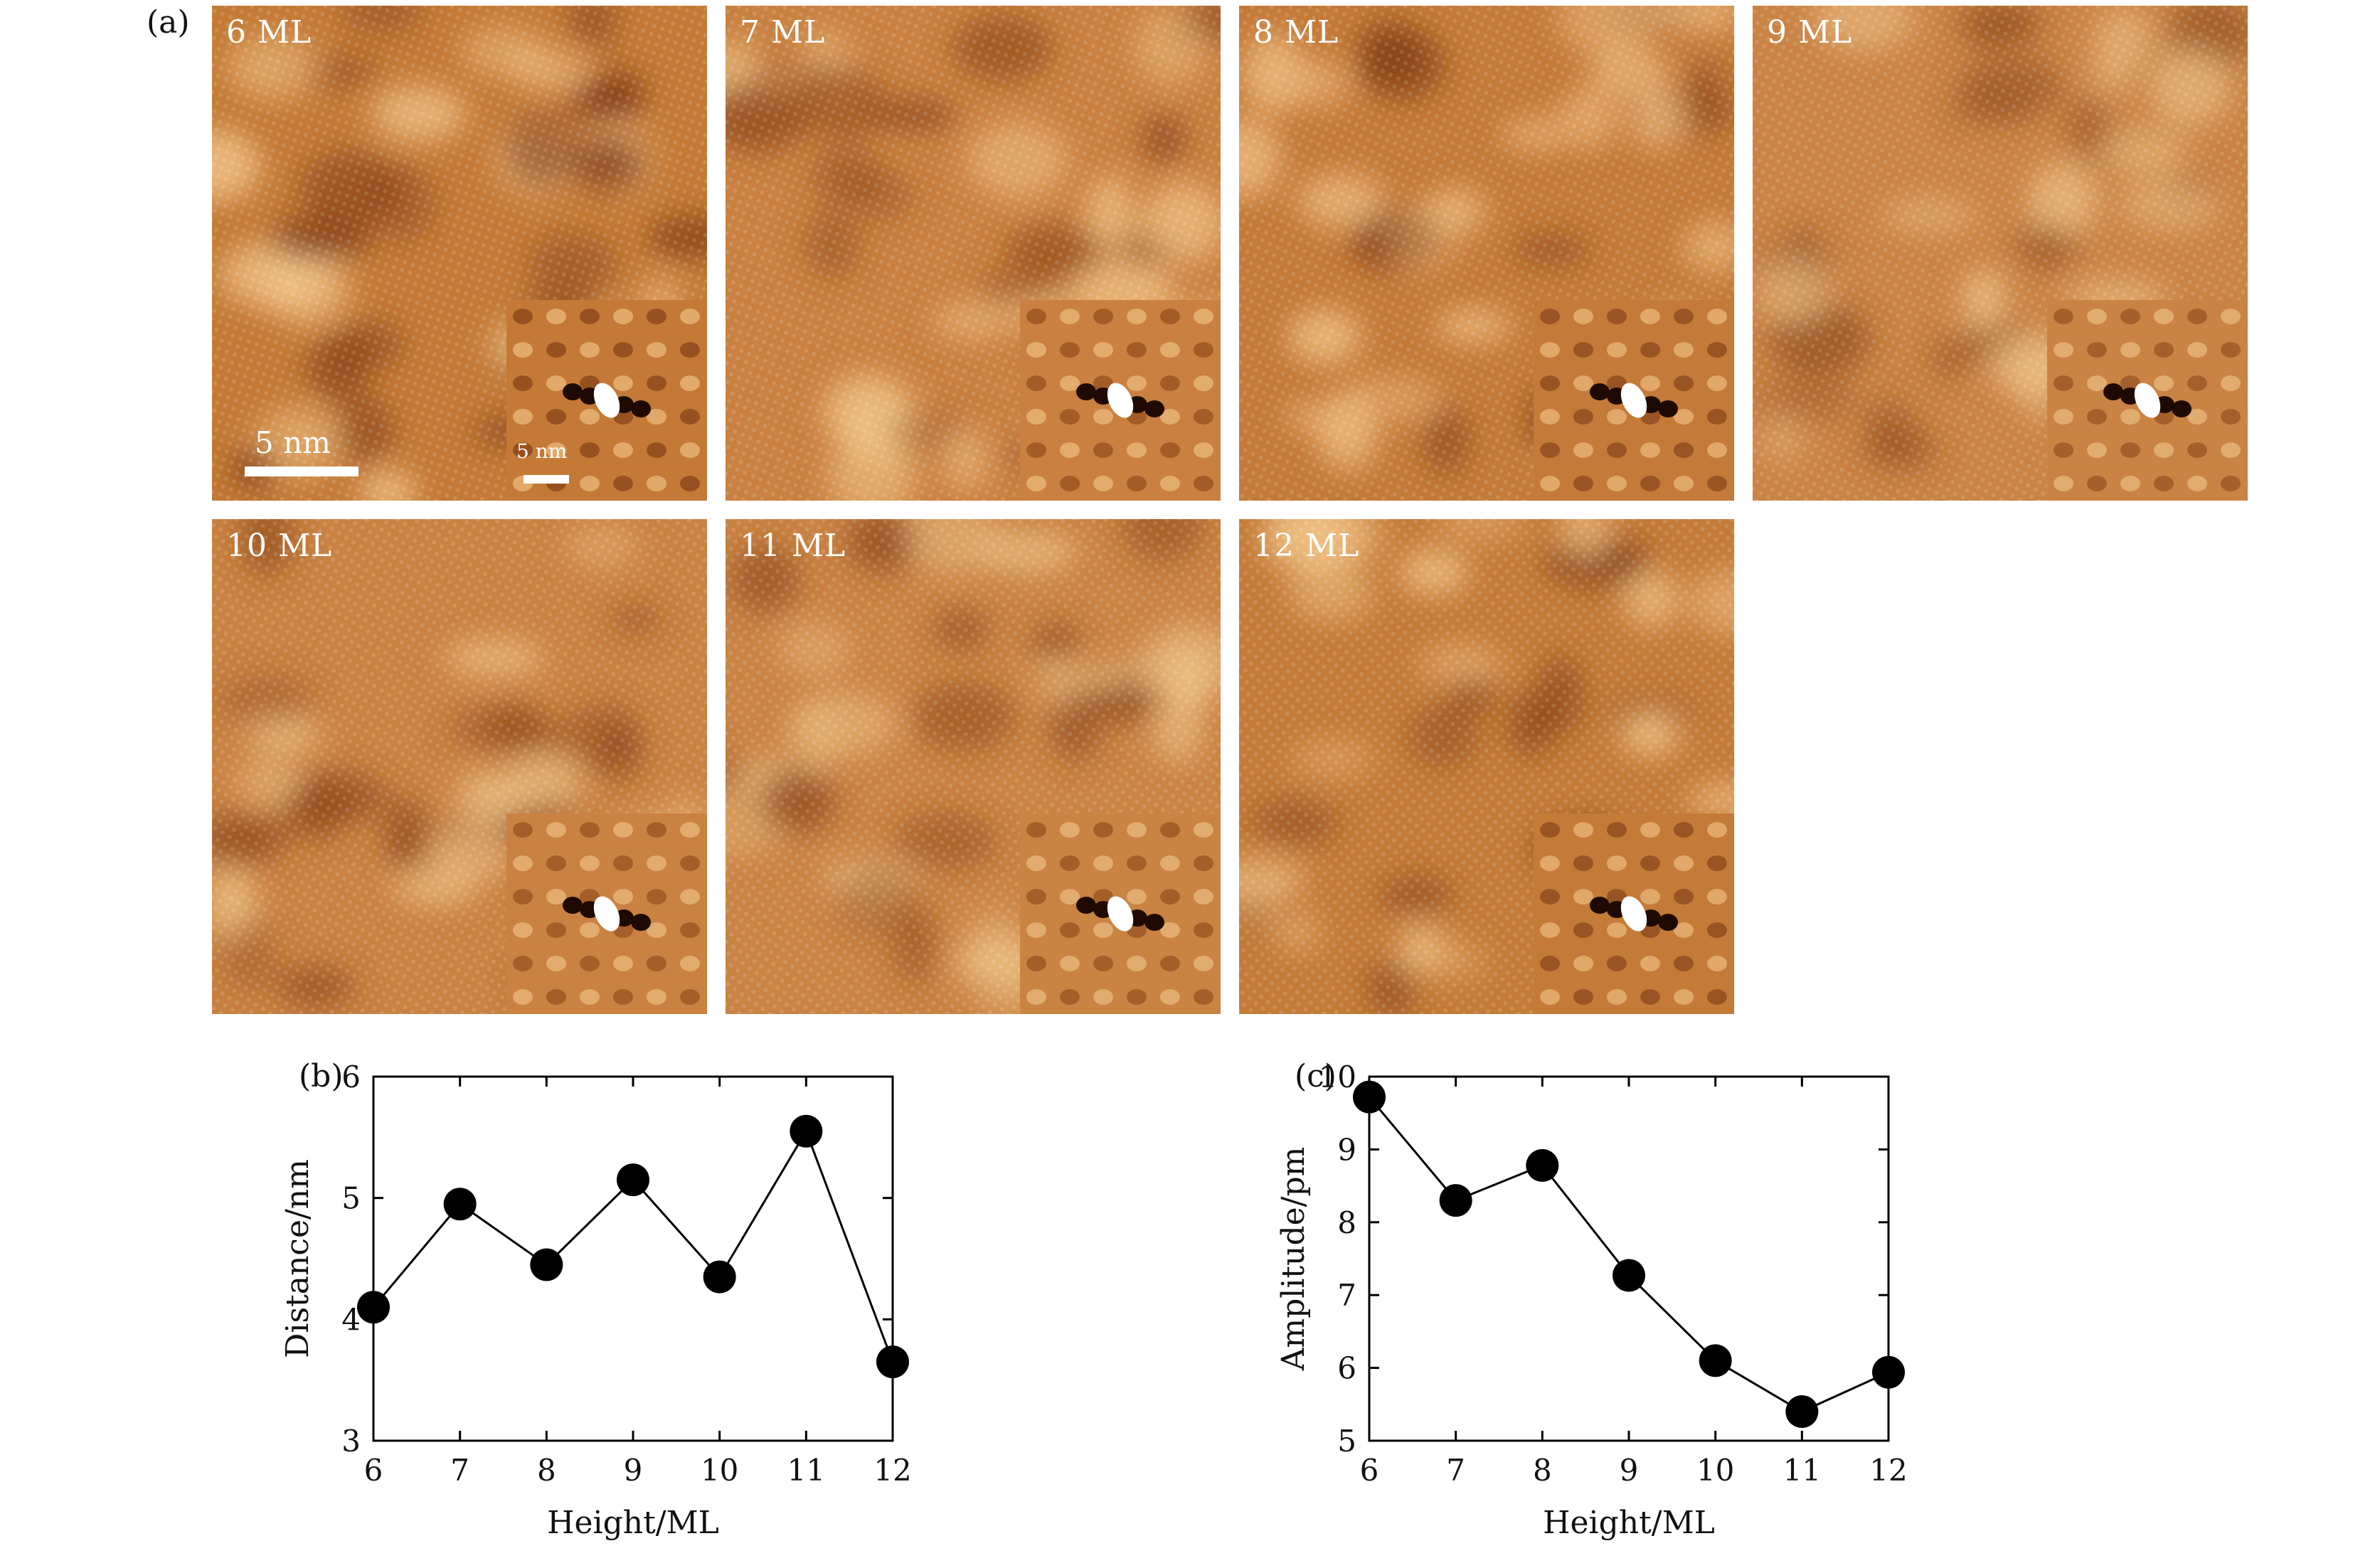  I want to click on thickness-label: 11 ML, so click(793, 546).